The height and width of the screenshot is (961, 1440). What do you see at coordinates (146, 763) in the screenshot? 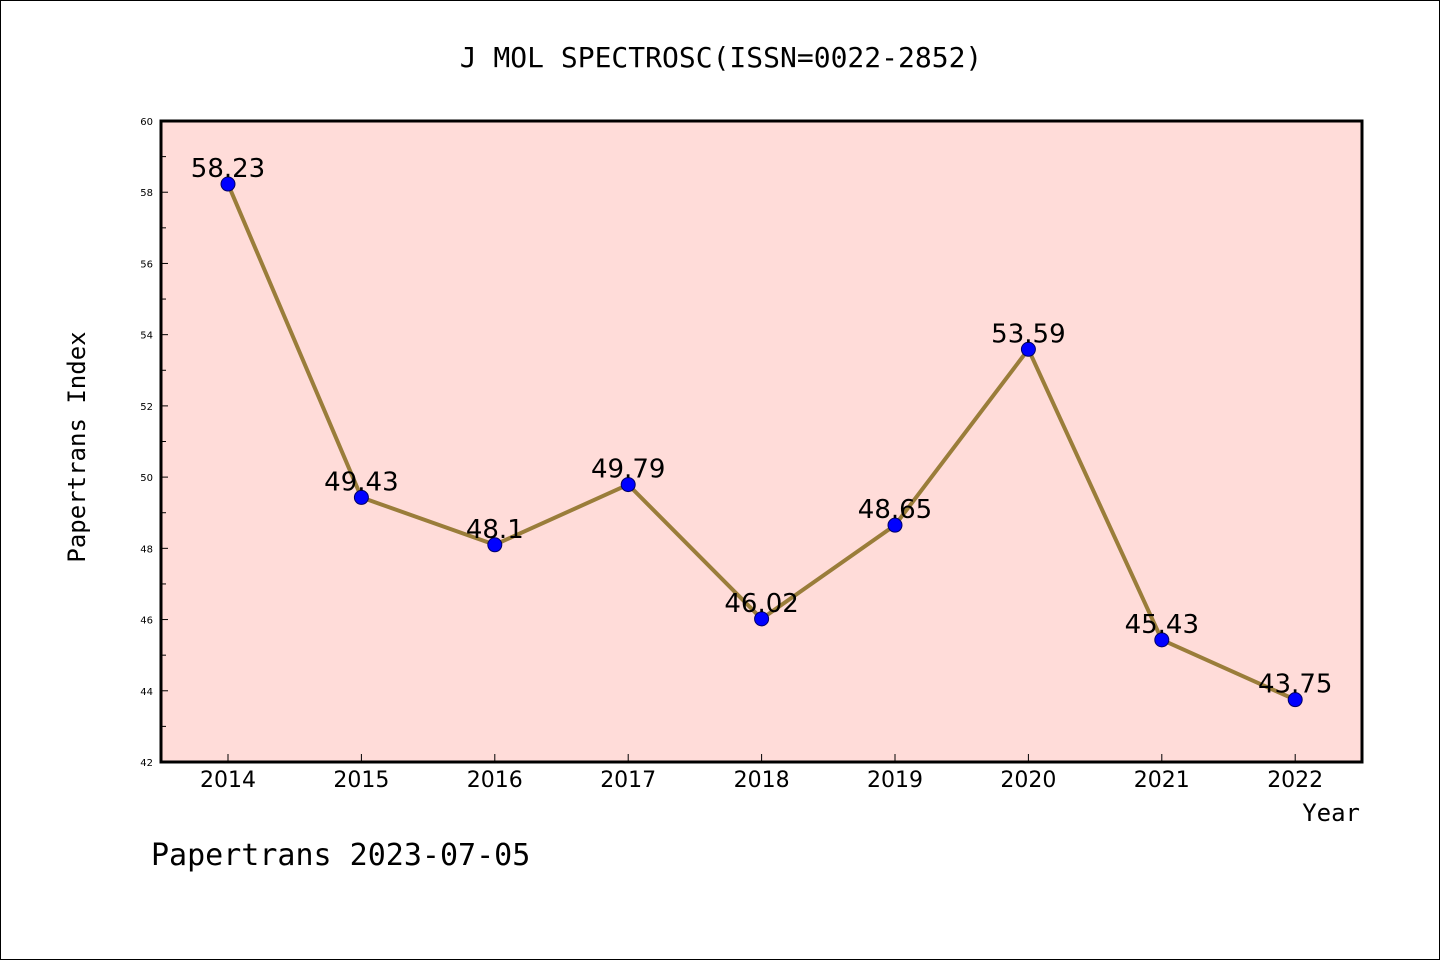
I see `y-tick-label: 42` at bounding box center [146, 763].